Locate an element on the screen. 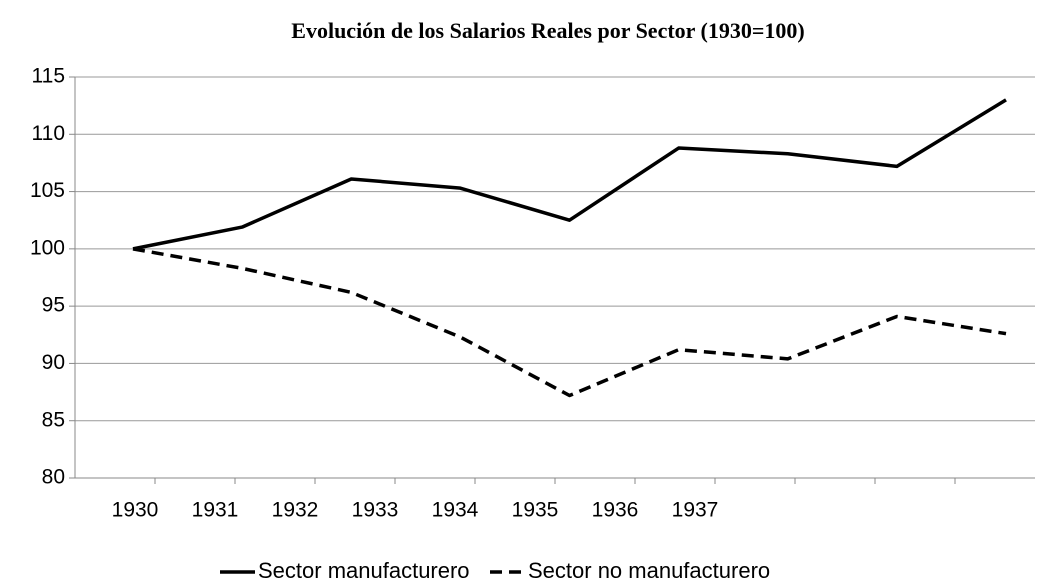  y-tick-label: 115 is located at coordinates (48, 76).